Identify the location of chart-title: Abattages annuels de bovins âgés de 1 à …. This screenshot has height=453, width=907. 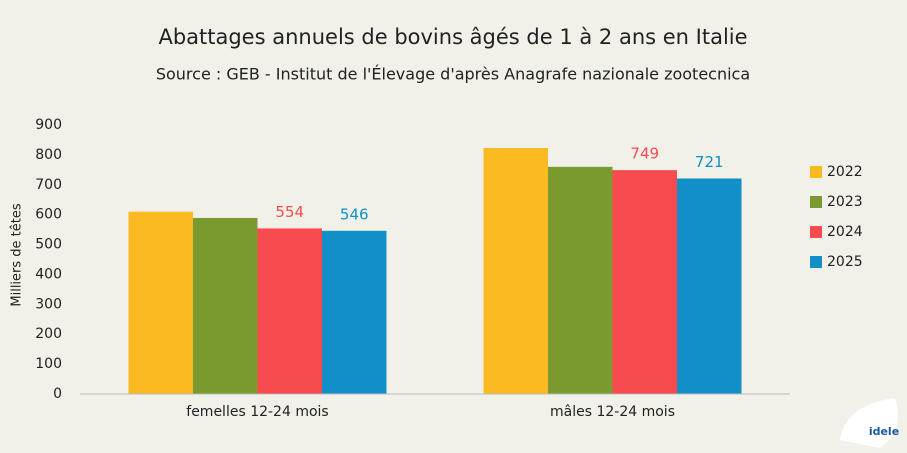
(452, 37).